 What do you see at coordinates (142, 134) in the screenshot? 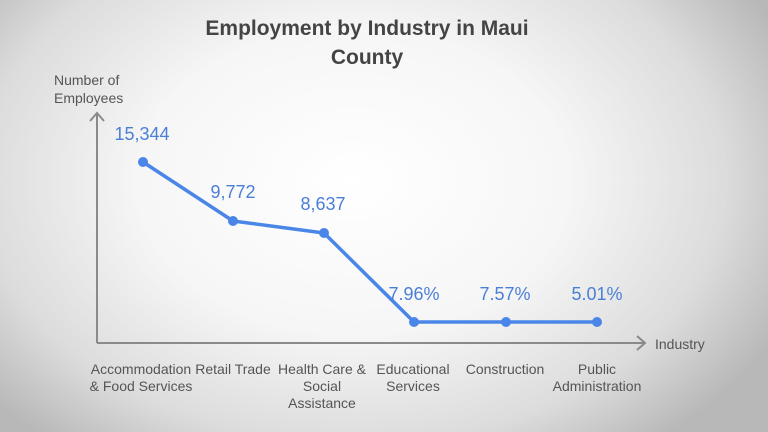
I see `data-label: 15,344` at bounding box center [142, 134].